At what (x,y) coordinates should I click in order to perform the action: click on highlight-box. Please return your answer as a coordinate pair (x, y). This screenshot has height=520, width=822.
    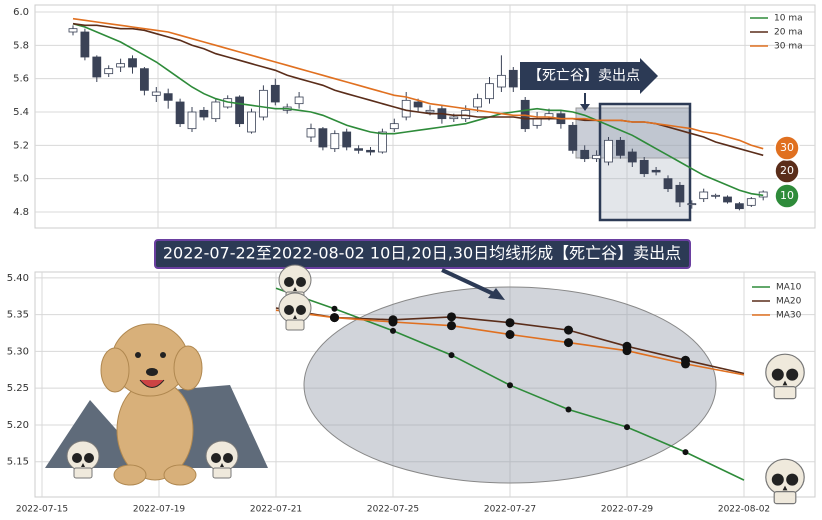
    Looking at the image, I should click on (633, 133).